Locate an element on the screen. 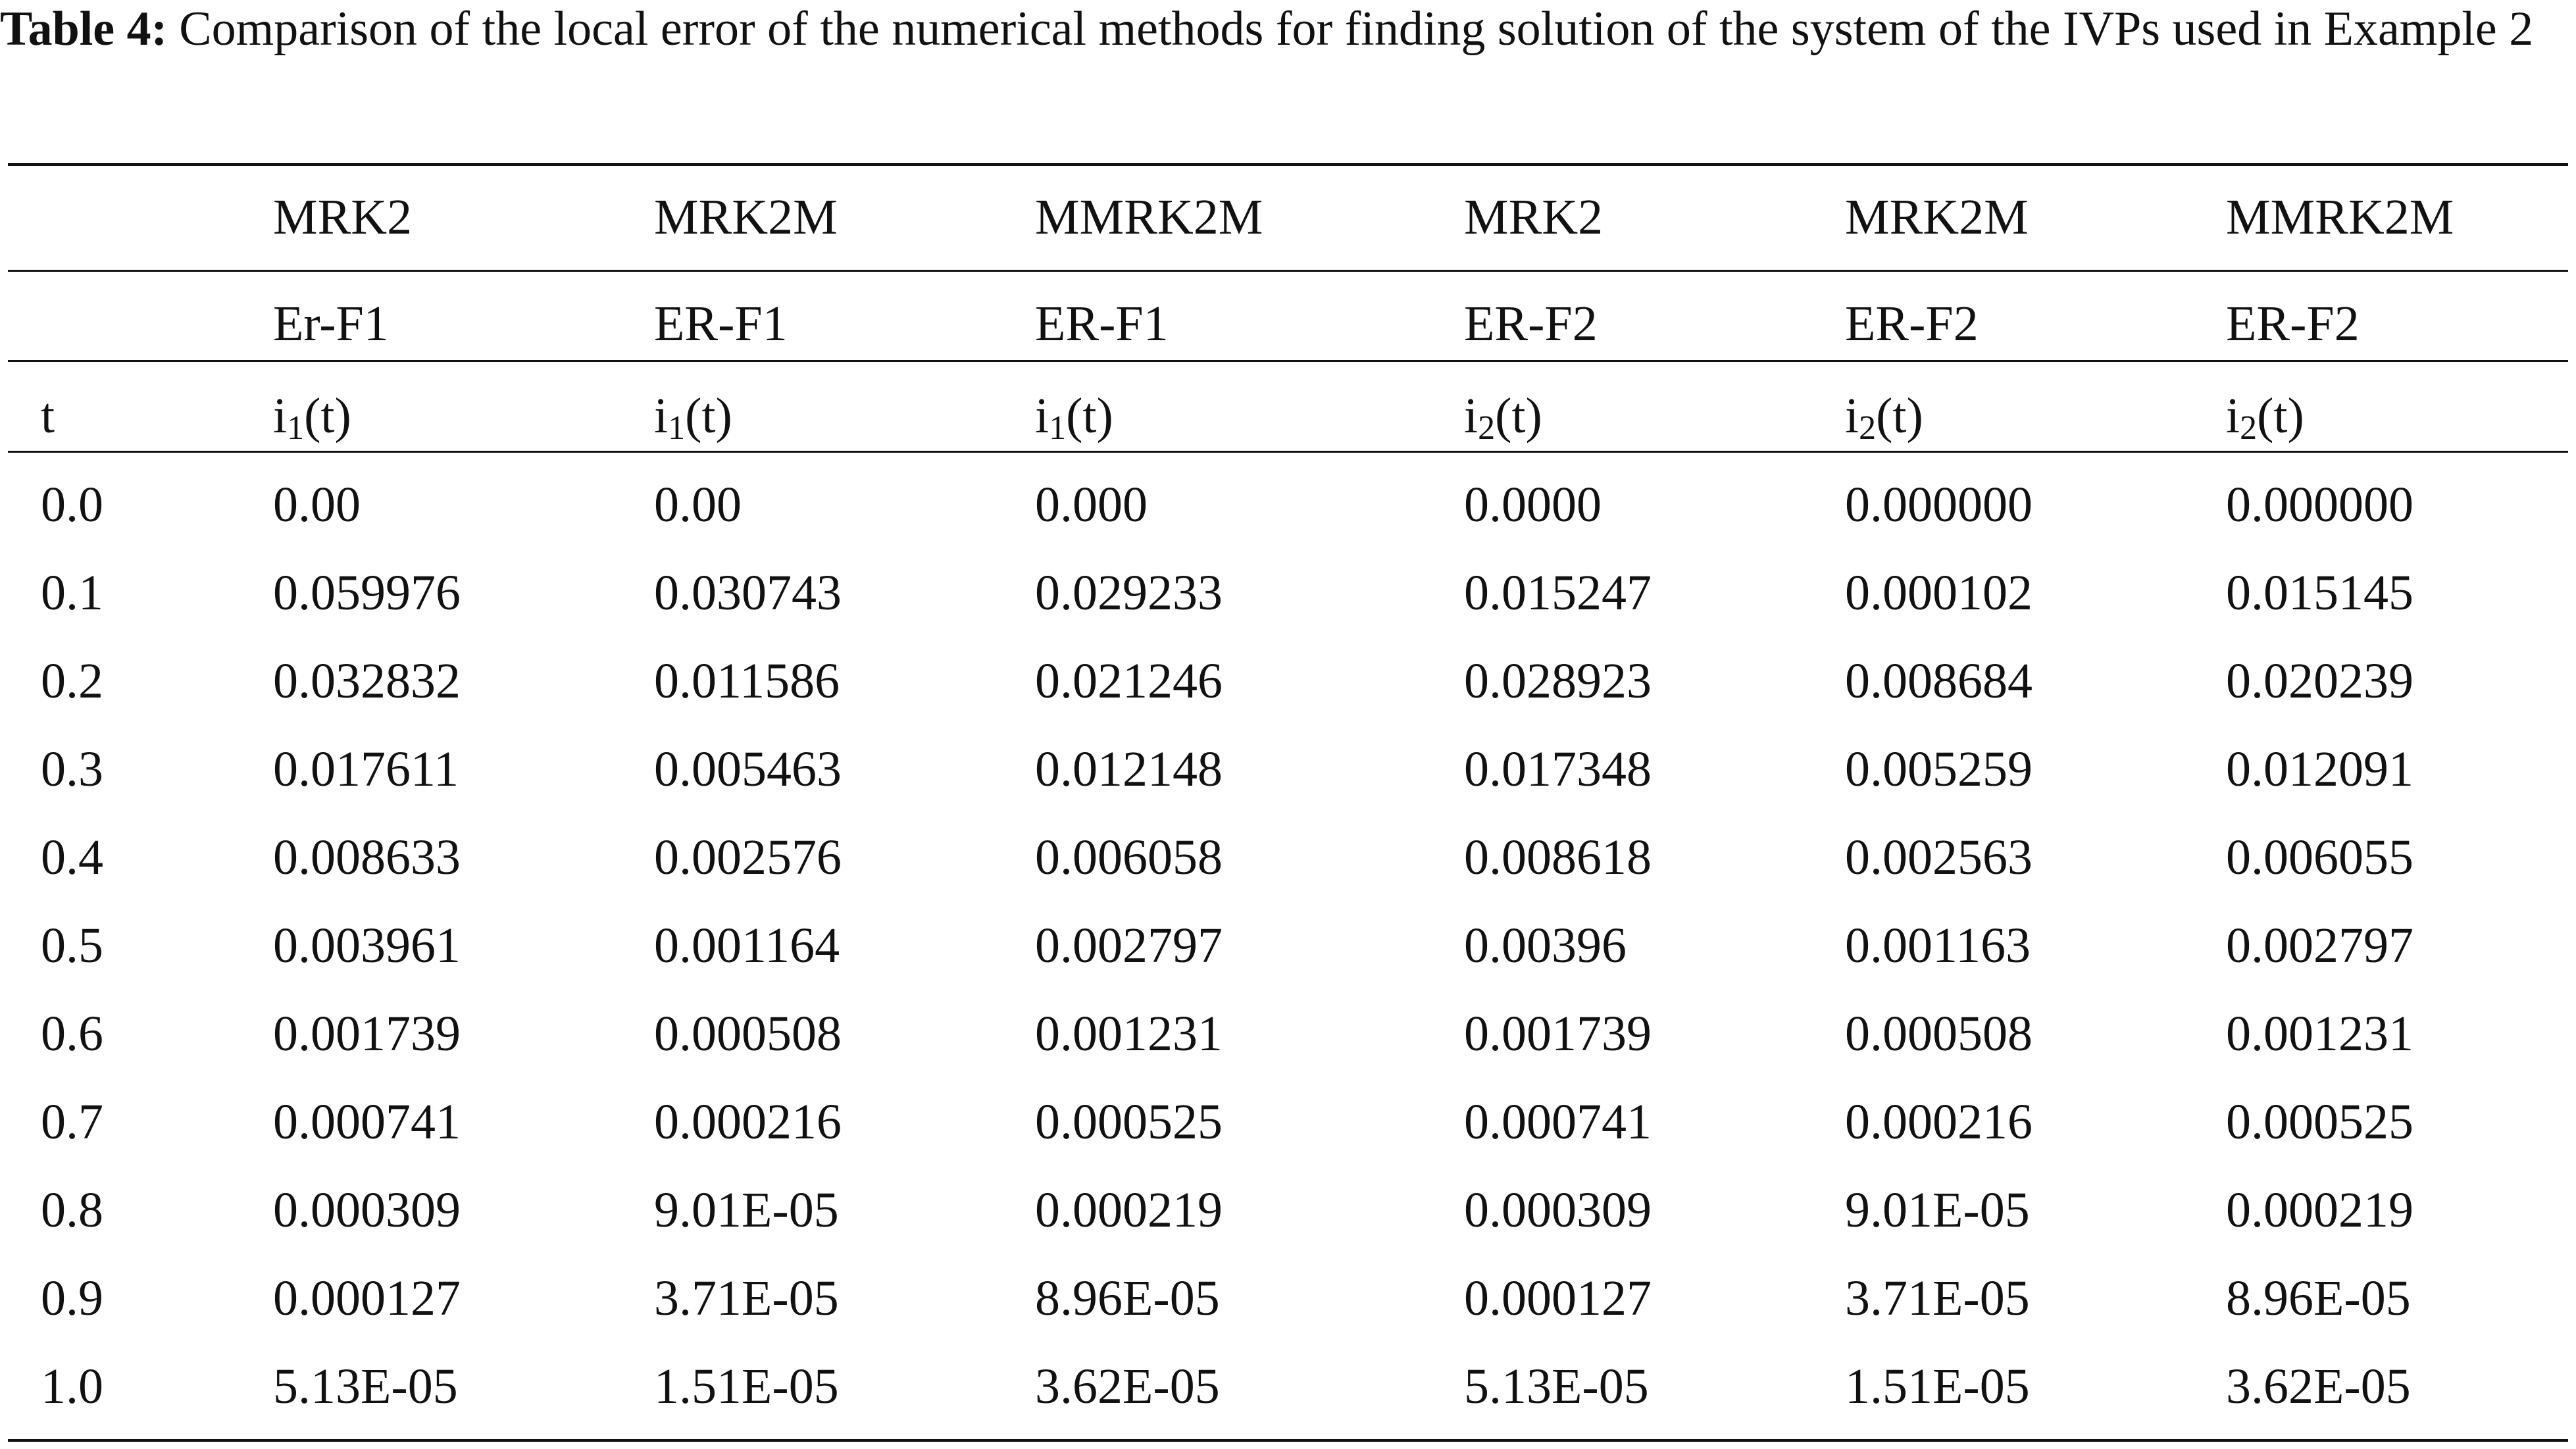  table-cell: 0.00396 is located at coordinates (1545, 945).